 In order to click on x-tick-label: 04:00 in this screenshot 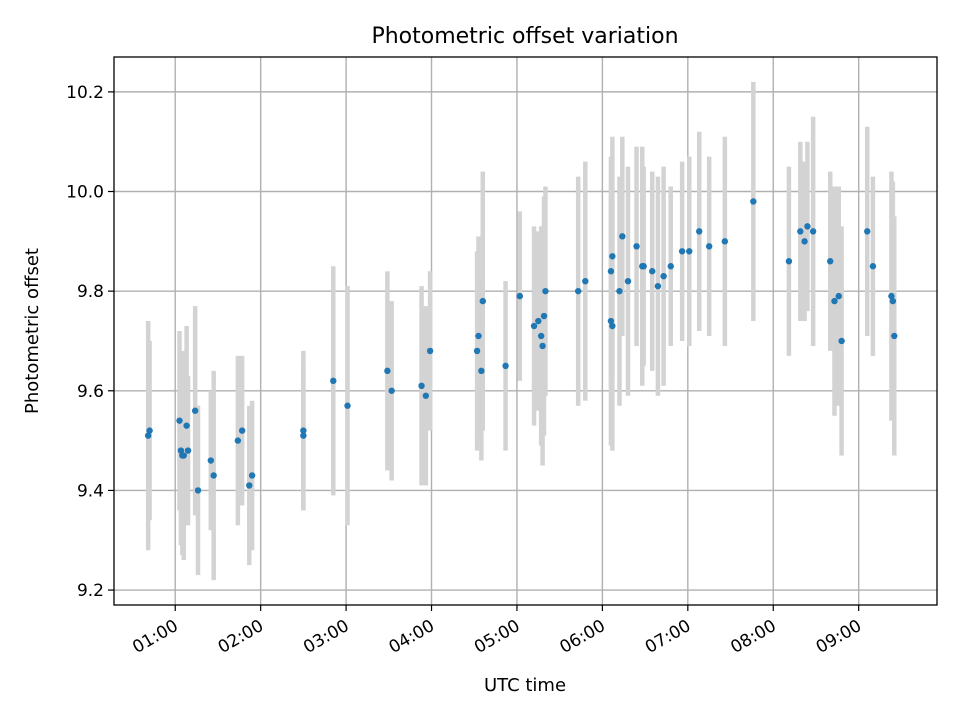, I will do `click(412, 637)`.